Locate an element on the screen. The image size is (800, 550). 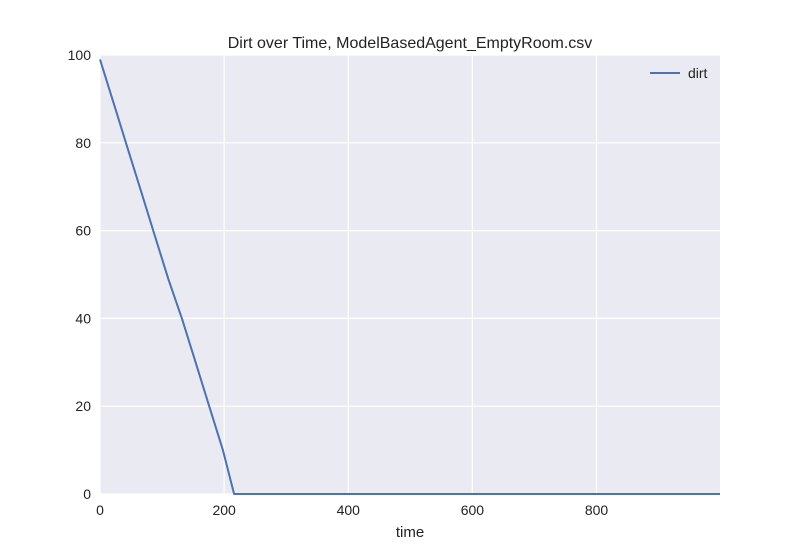
y-tick-label: 0 is located at coordinates (87, 494).